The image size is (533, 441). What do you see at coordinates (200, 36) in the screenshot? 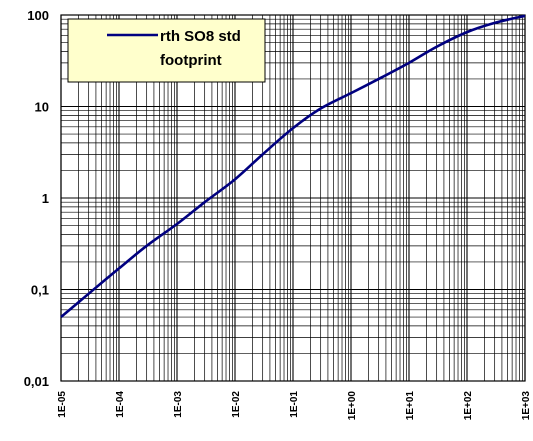
I see `legend-label-line-1: rth SO8 std` at bounding box center [200, 36].